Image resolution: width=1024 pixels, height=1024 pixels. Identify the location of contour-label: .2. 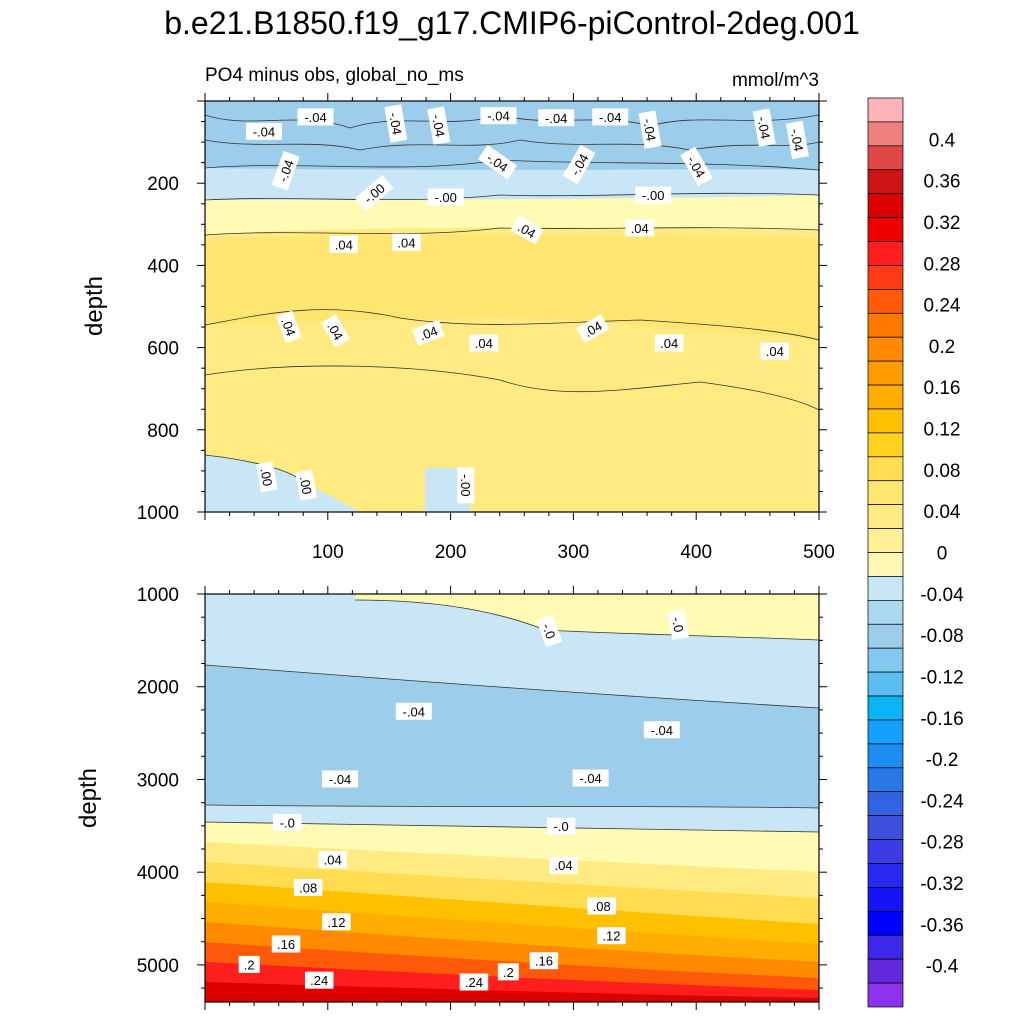
(249, 964).